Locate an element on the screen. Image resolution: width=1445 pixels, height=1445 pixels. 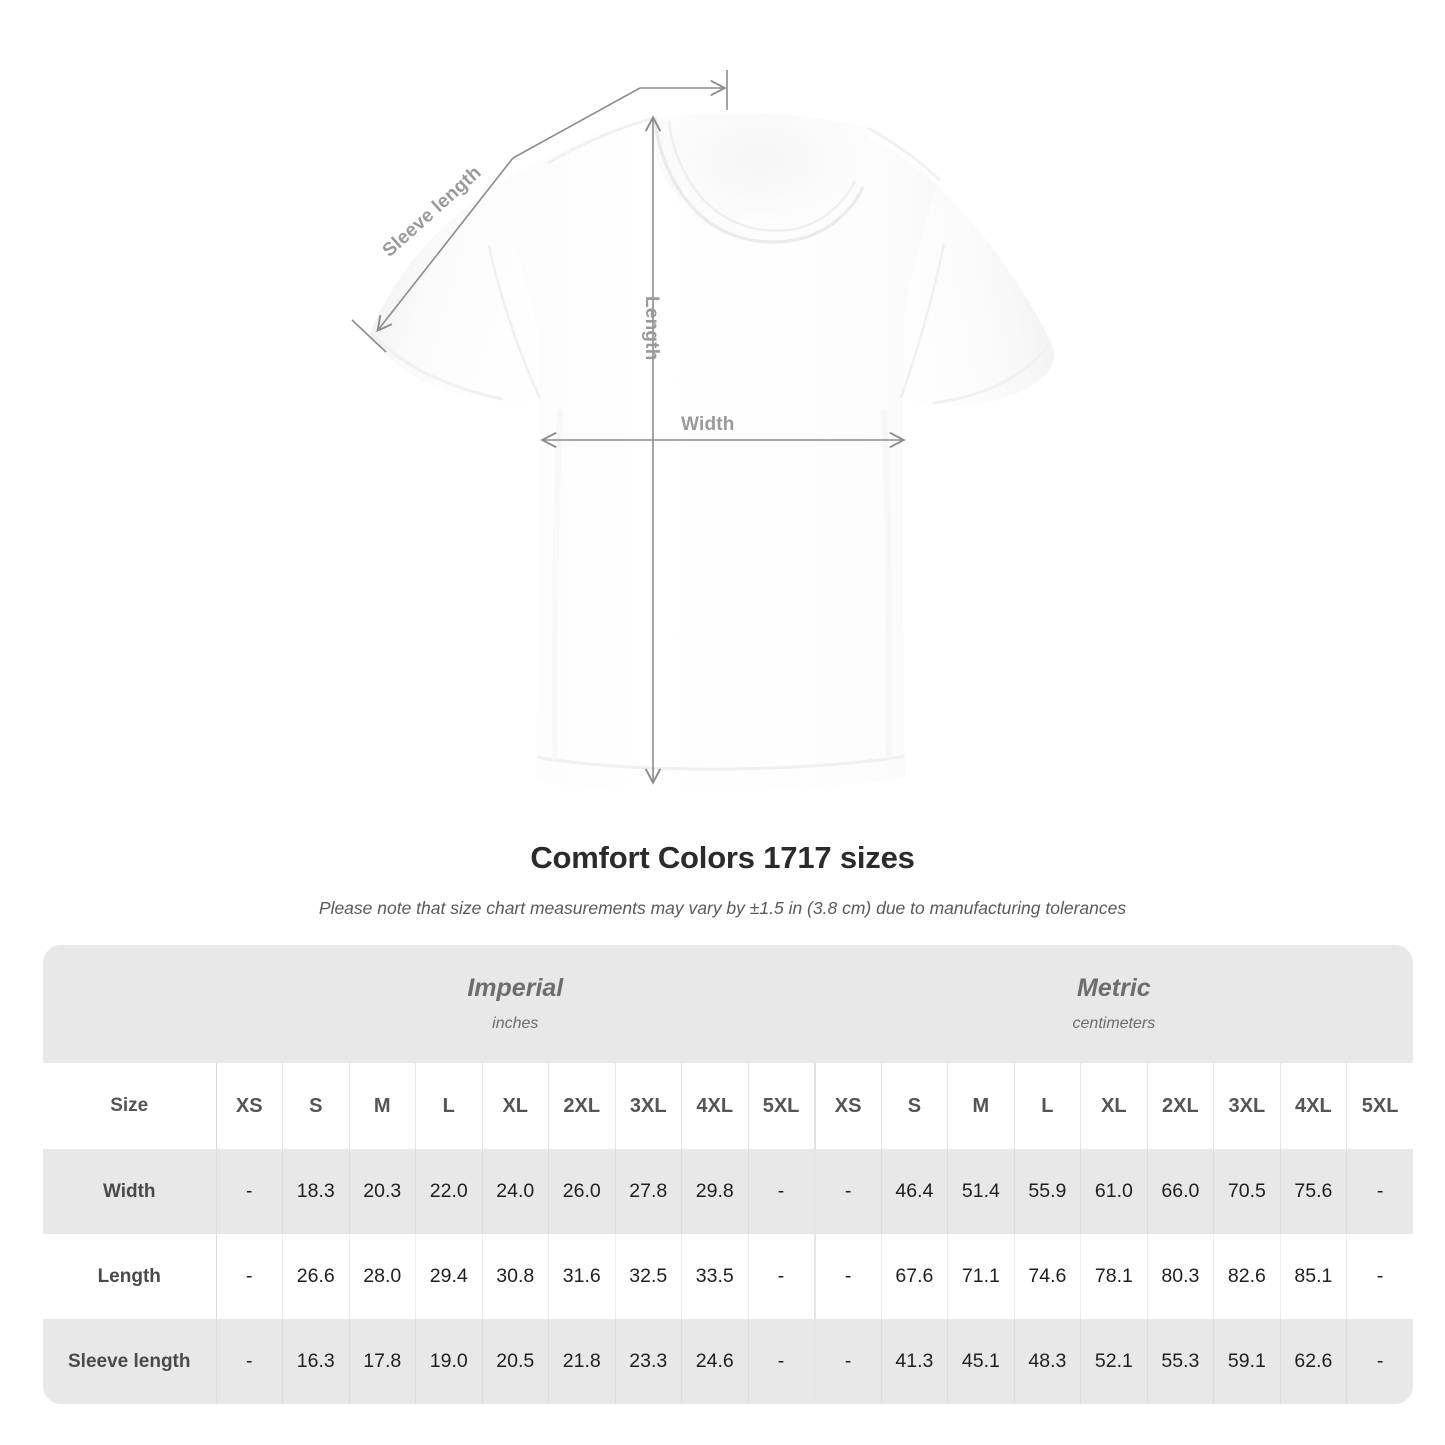
size-header-imperial-xl: XL is located at coordinates (515, 1106).